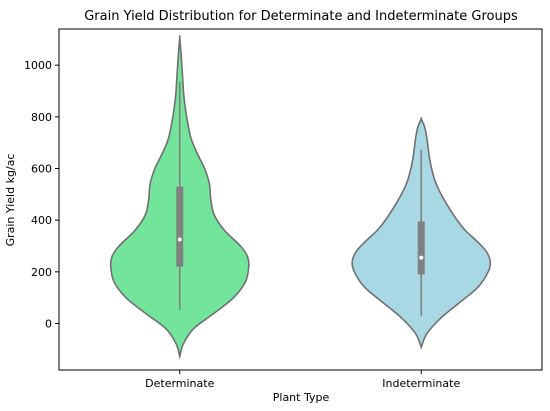 The image size is (550, 411). Describe the element at coordinates (302, 380) in the screenshot. I see `x-axis: Determinate Indeterminate` at that location.